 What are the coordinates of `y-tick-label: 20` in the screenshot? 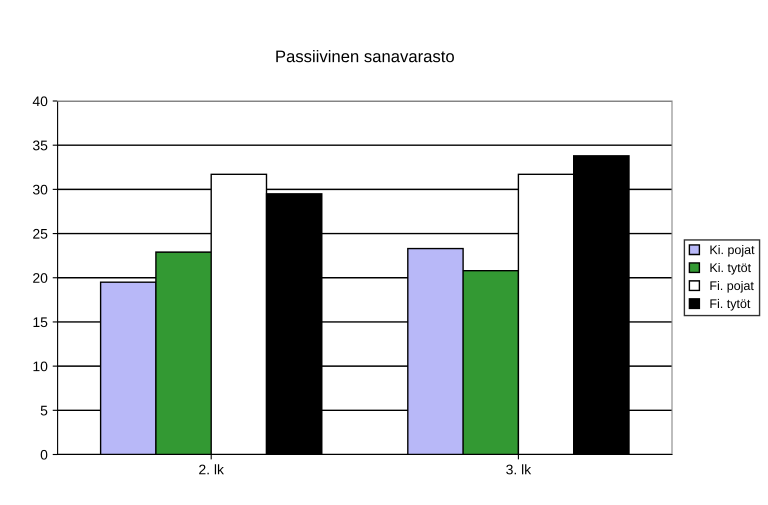 It's located at (40, 278).